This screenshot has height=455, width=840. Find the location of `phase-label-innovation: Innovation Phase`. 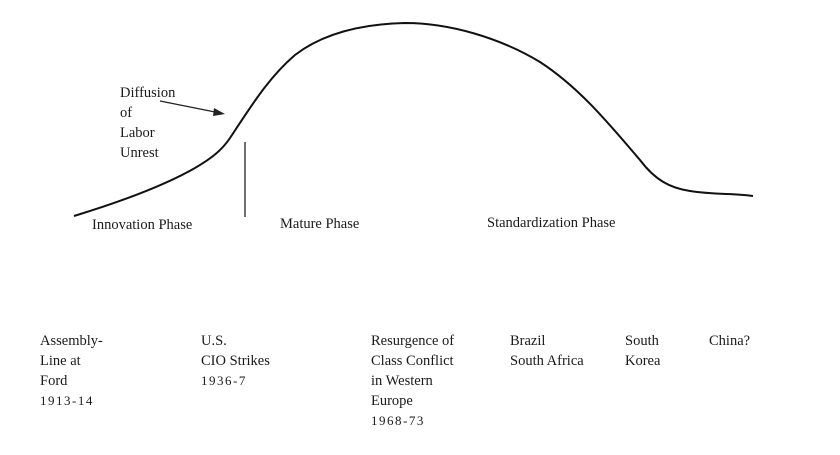

phase-label-innovation: Innovation Phase is located at coordinates (142, 225).